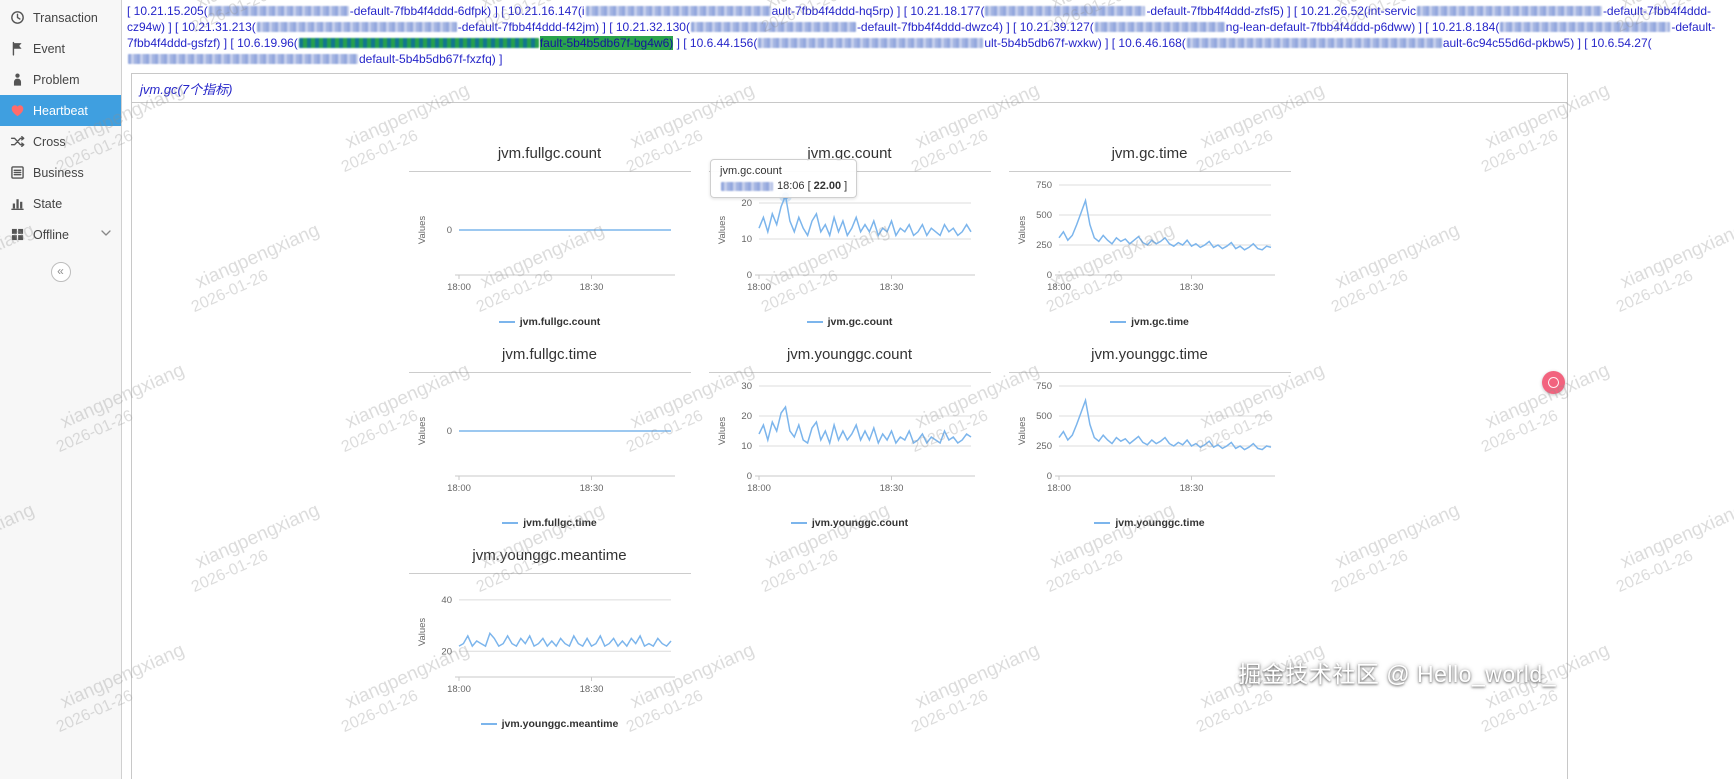 The image size is (1734, 779). What do you see at coordinates (850, 446) in the screenshot?
I see `chart-plot-area: 0 10 20 30 18:00 18:30 Values` at bounding box center [850, 446].